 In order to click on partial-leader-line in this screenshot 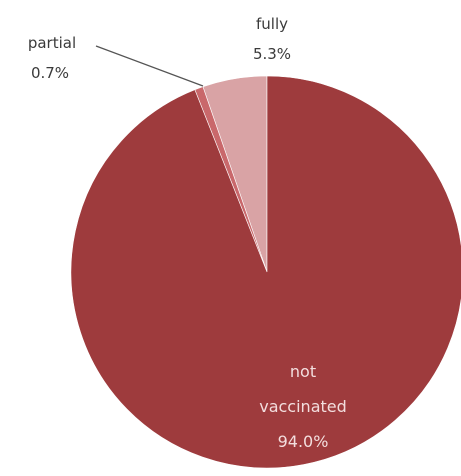, I will do `click(149, 66)`.